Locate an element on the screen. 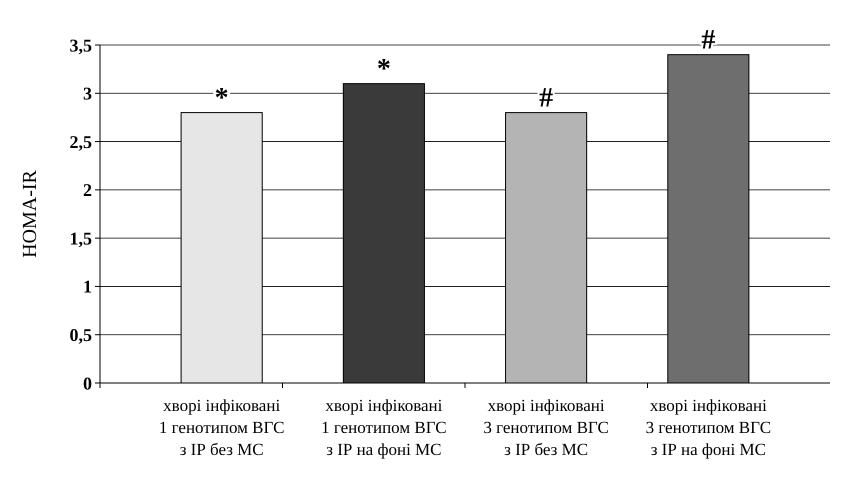 This screenshot has width=841, height=501. y-tick-label: 3 is located at coordinates (87, 94).